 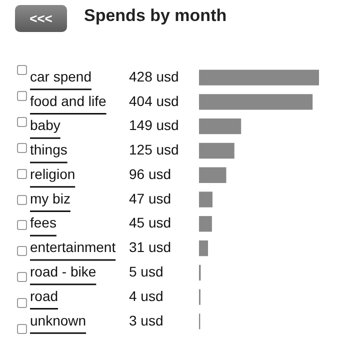 I want to click on data-label: 5 usd, so click(x=146, y=272).